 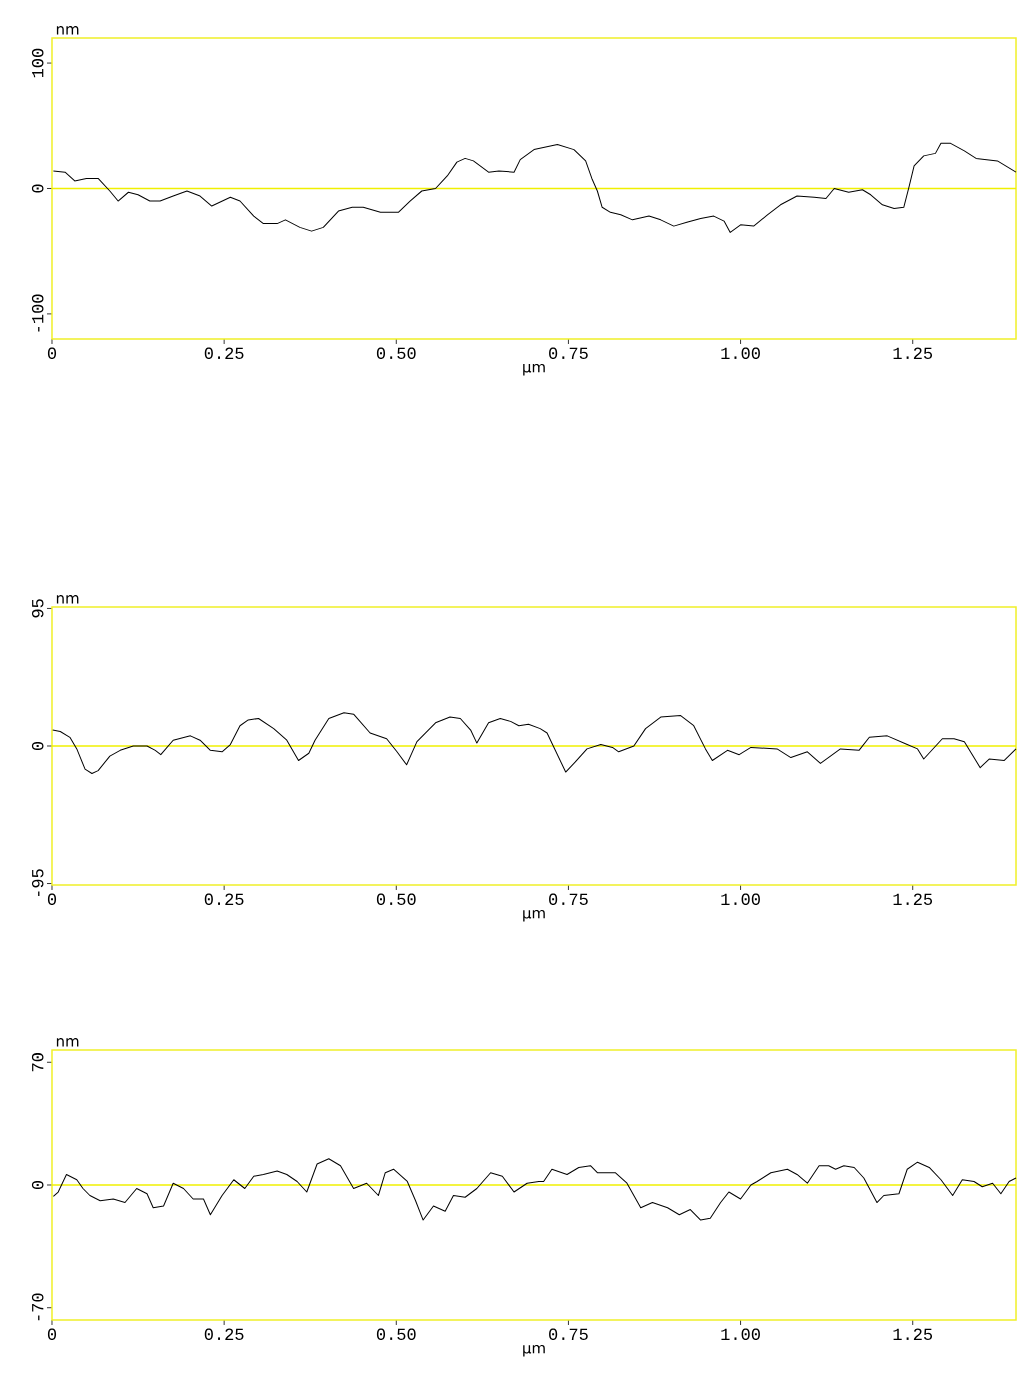 I want to click on y-tick-label: 95, so click(x=37, y=608).